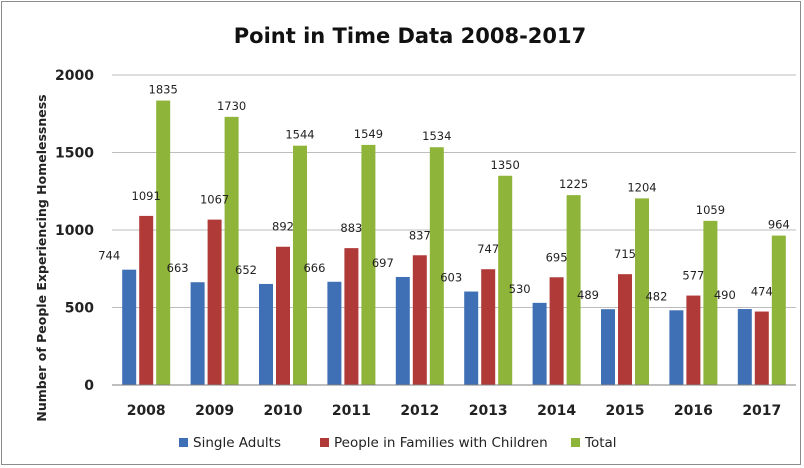 The width and height of the screenshot is (804, 468). Describe the element at coordinates (600, 443) in the screenshot. I see `legend-label: Total` at that location.